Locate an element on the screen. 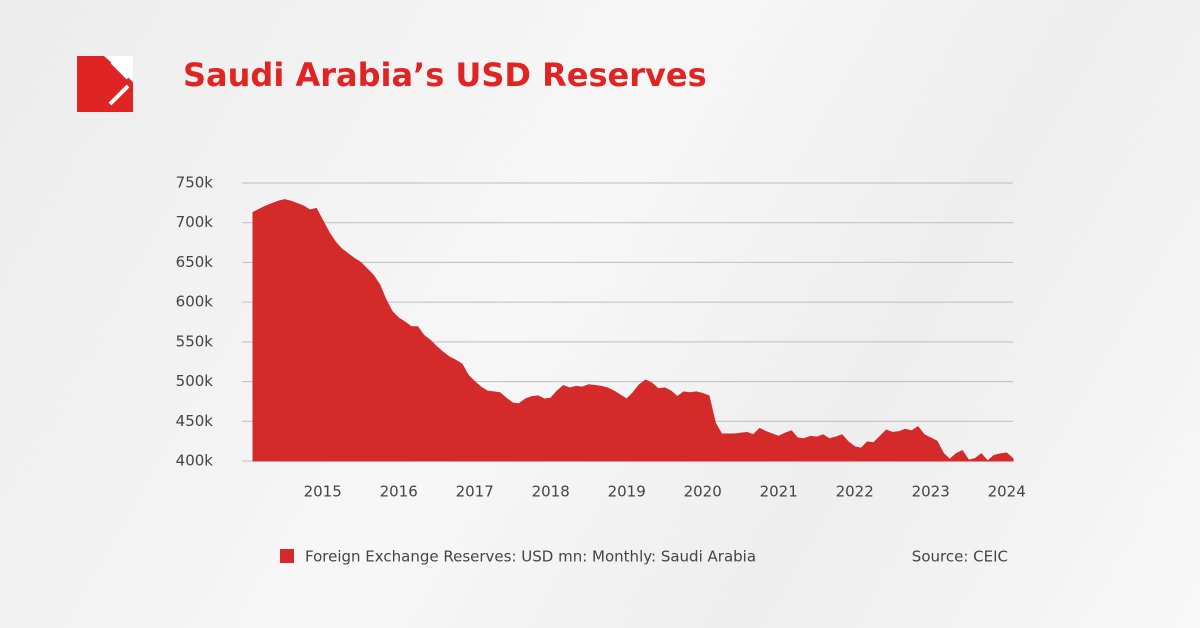 This screenshot has height=628, width=1200. x-tick-label: 2023 is located at coordinates (931, 492).